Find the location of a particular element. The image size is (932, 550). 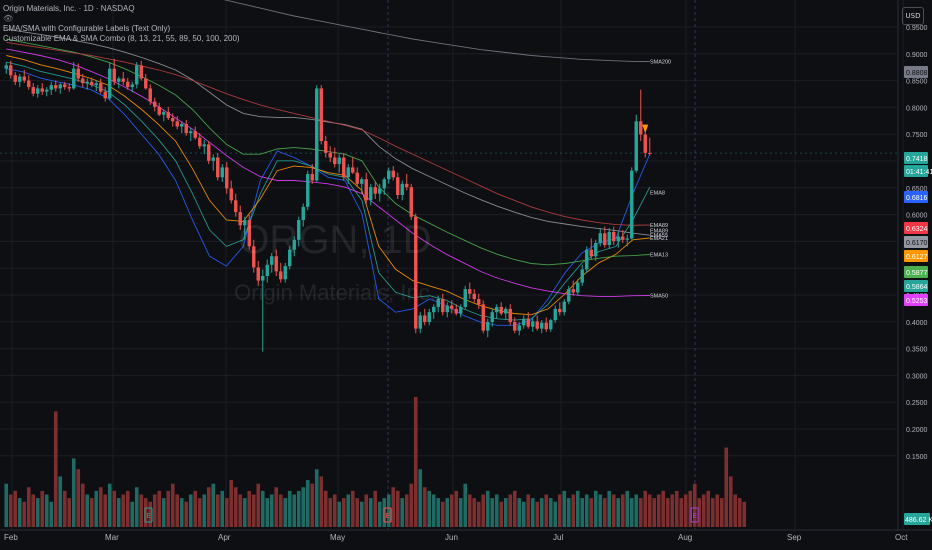

ma-line-label: SMA200 is located at coordinates (660, 63).